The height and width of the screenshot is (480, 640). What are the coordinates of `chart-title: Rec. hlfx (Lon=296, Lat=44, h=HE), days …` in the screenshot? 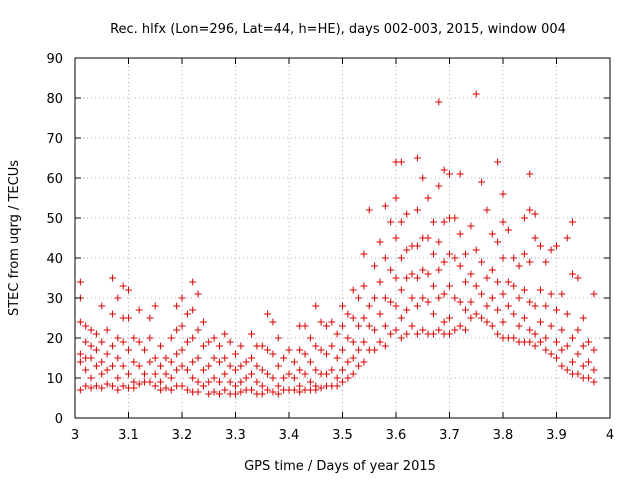 It's located at (338, 29).